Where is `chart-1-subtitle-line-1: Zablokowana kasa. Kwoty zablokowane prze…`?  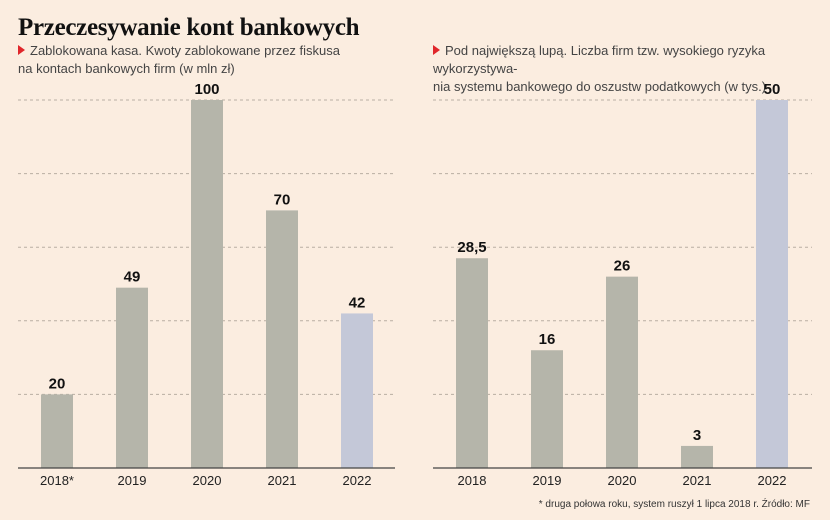 chart-1-subtitle-line-1: Zablokowana kasa. Kwoty zablokowane prze… is located at coordinates (185, 50).